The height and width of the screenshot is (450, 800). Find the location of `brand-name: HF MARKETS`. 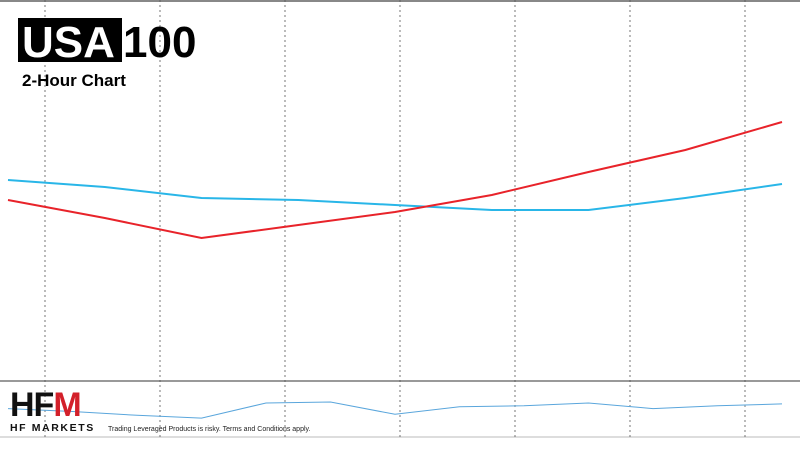

brand-name: HF MARKETS is located at coordinates (52, 428).